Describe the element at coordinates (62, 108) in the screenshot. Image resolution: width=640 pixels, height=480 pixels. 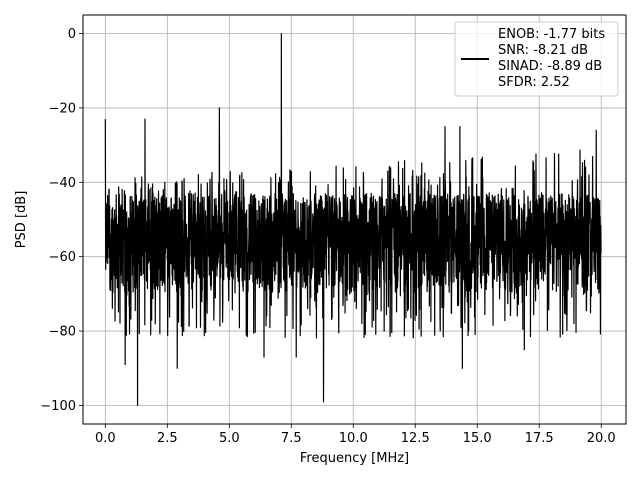
I see `y-tick-label: −20` at that location.